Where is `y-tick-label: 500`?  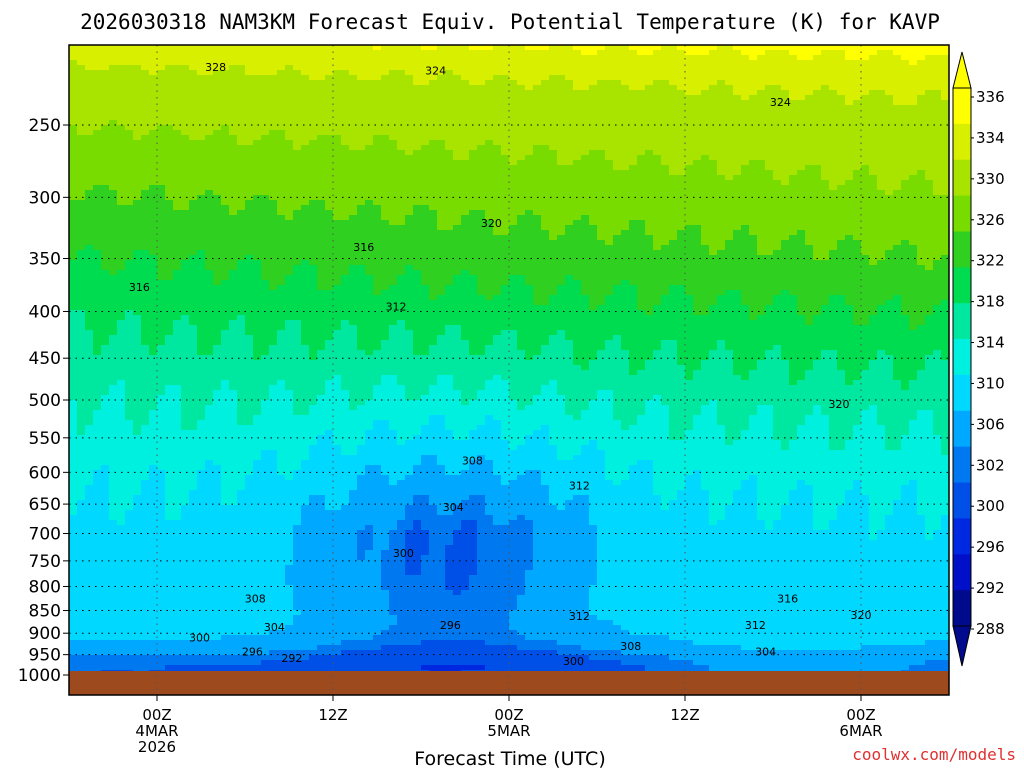
y-tick-label: 500 is located at coordinates (45, 401).